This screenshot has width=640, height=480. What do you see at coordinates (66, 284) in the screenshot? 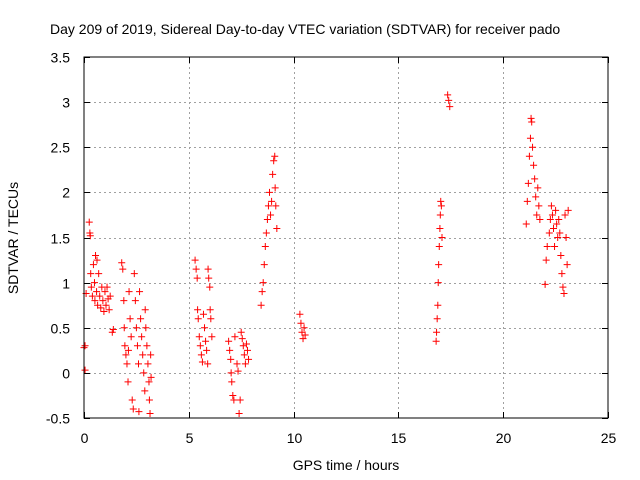
I see `y-tick-label: 1` at bounding box center [66, 284].